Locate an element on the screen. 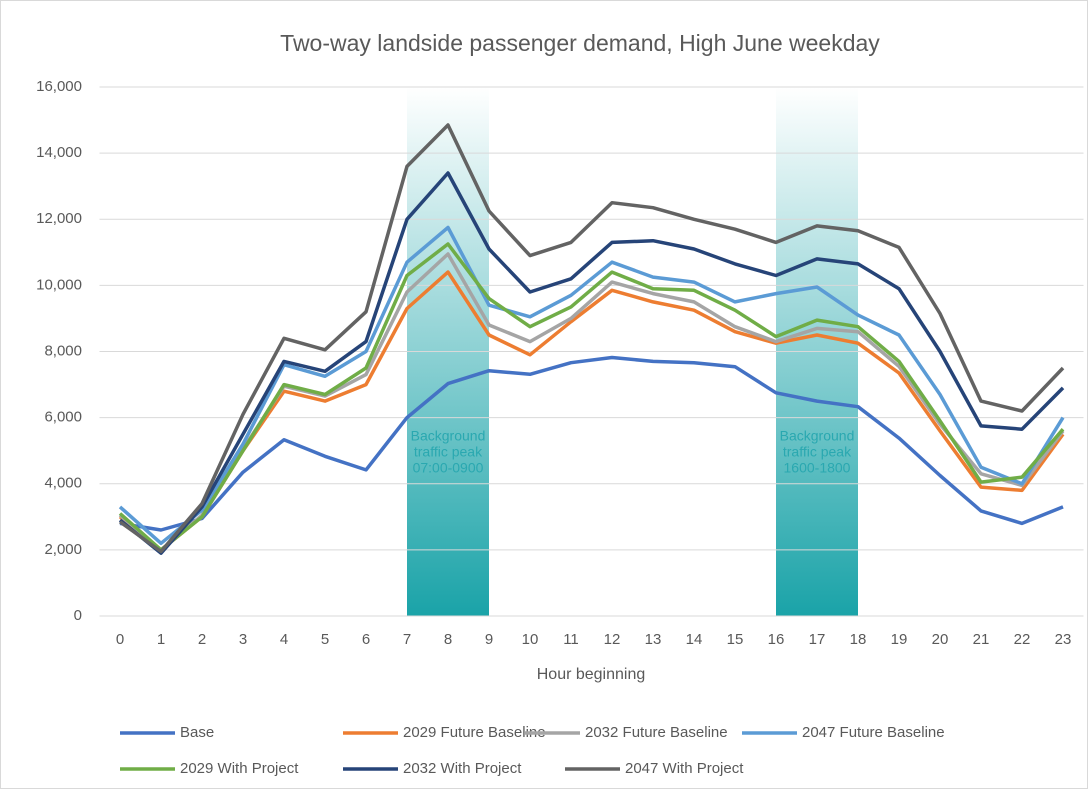 This screenshot has width=1092, height=789. legend-label: 2047 Future Baseline is located at coordinates (873, 732).